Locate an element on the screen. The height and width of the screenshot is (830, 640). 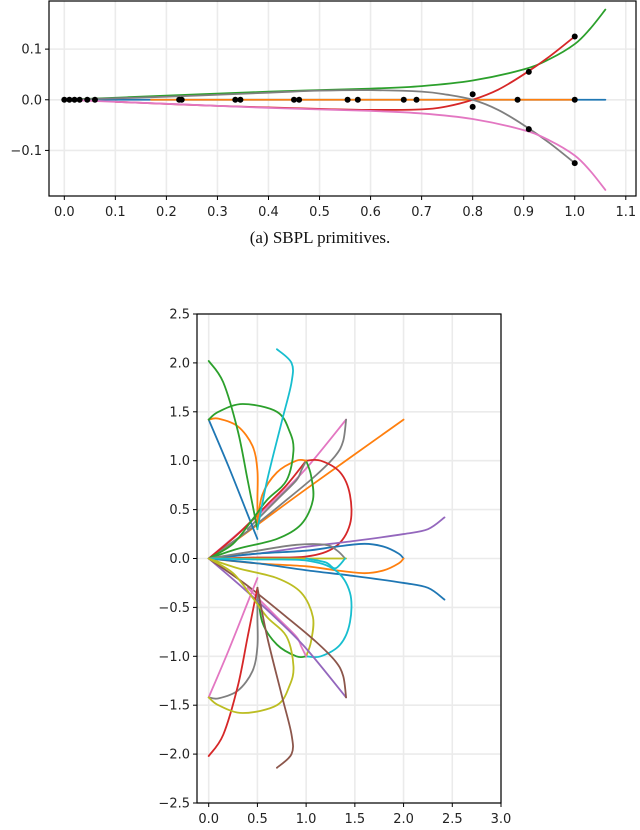
y-tick-label: 1.5 is located at coordinates (179, 412).